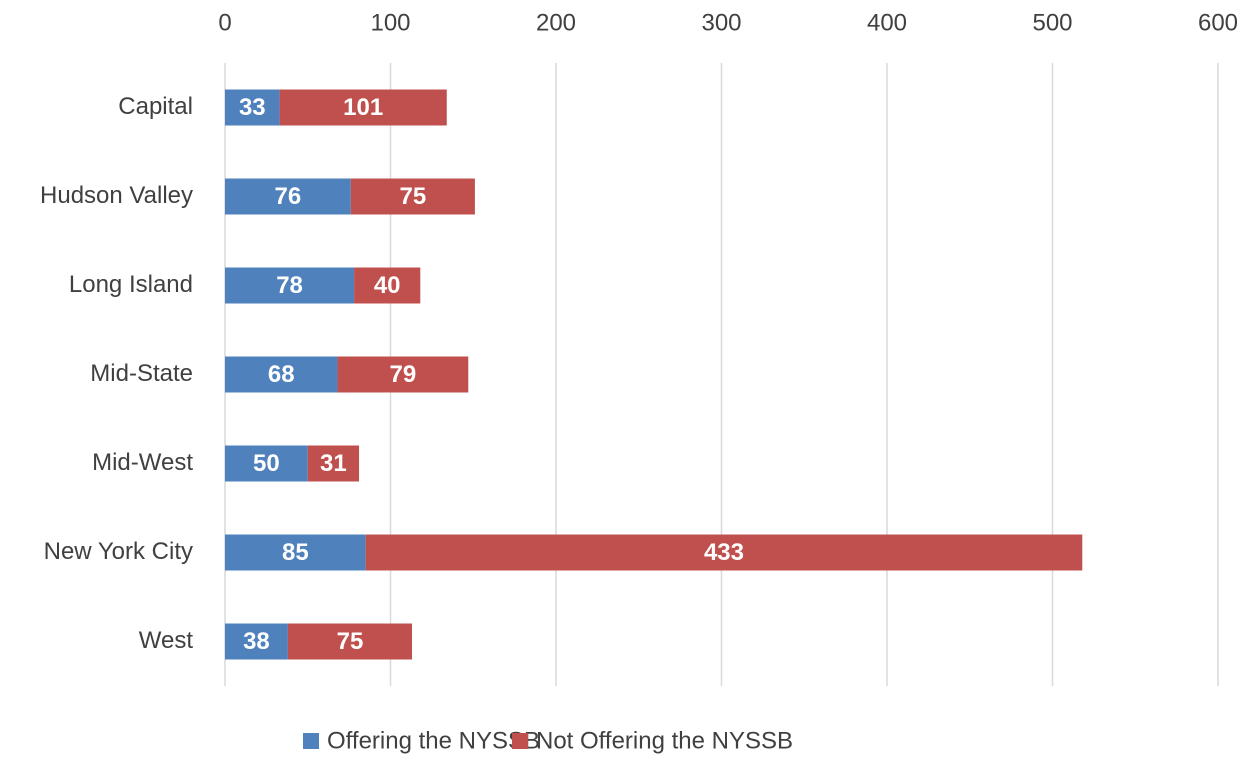 The height and width of the screenshot is (759, 1255). What do you see at coordinates (721, 22) in the screenshot?
I see `x-tick-label: 300` at bounding box center [721, 22].